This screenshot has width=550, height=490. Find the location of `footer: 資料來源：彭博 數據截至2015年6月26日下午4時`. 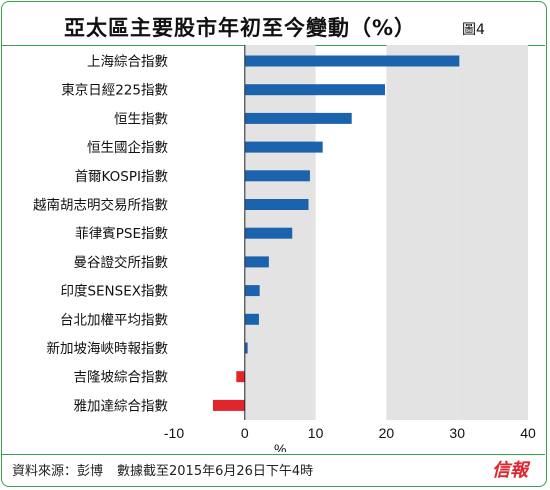

footer: 資料來源：彭博 數據截至2015年6月26日下午4時 is located at coordinates (162, 469).